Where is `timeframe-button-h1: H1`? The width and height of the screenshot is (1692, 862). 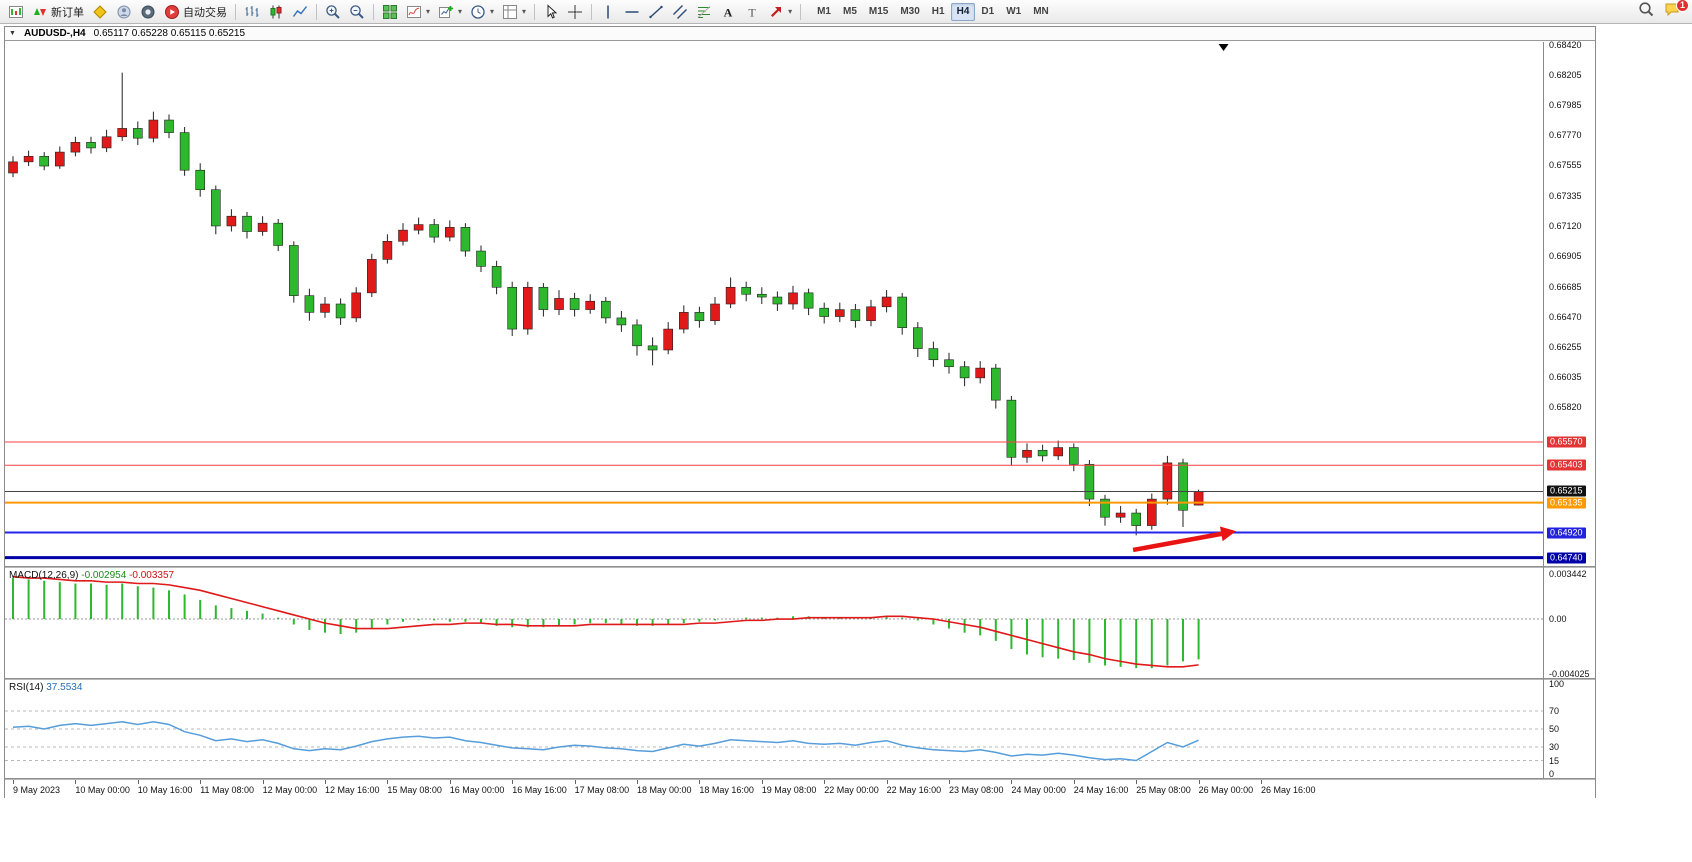 timeframe-button-h1: H1 is located at coordinates (938, 11).